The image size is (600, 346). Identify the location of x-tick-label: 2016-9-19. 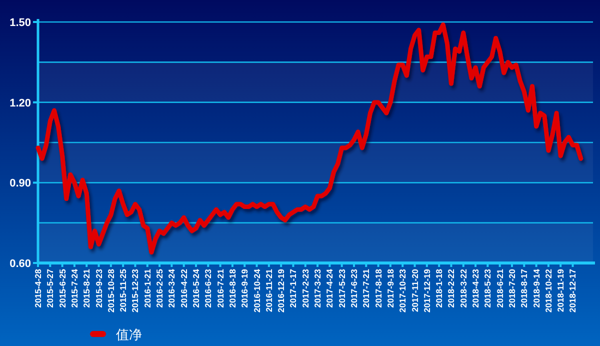
(245, 288).